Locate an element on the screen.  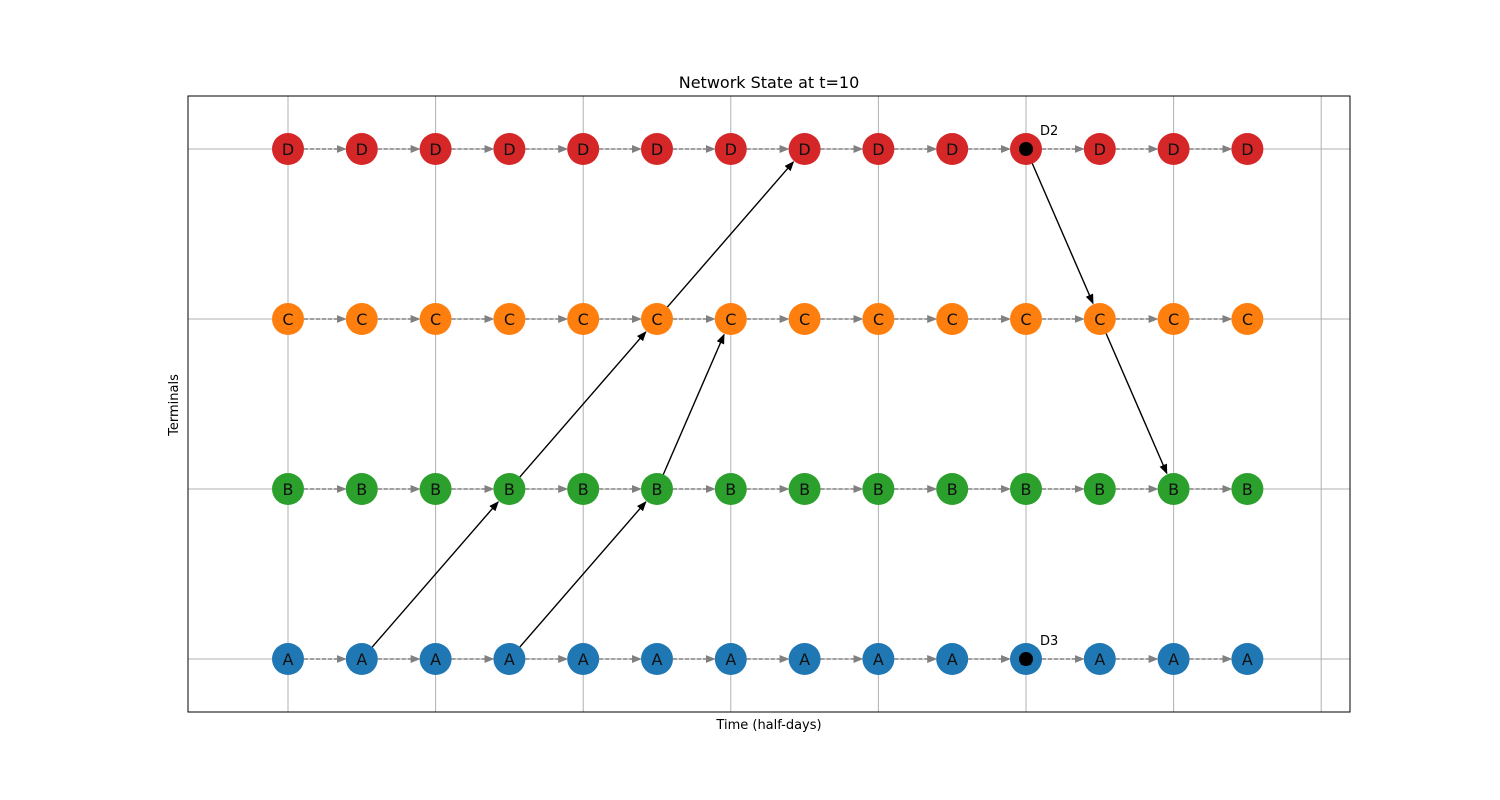
node-A-2: A is located at coordinates (435, 659).